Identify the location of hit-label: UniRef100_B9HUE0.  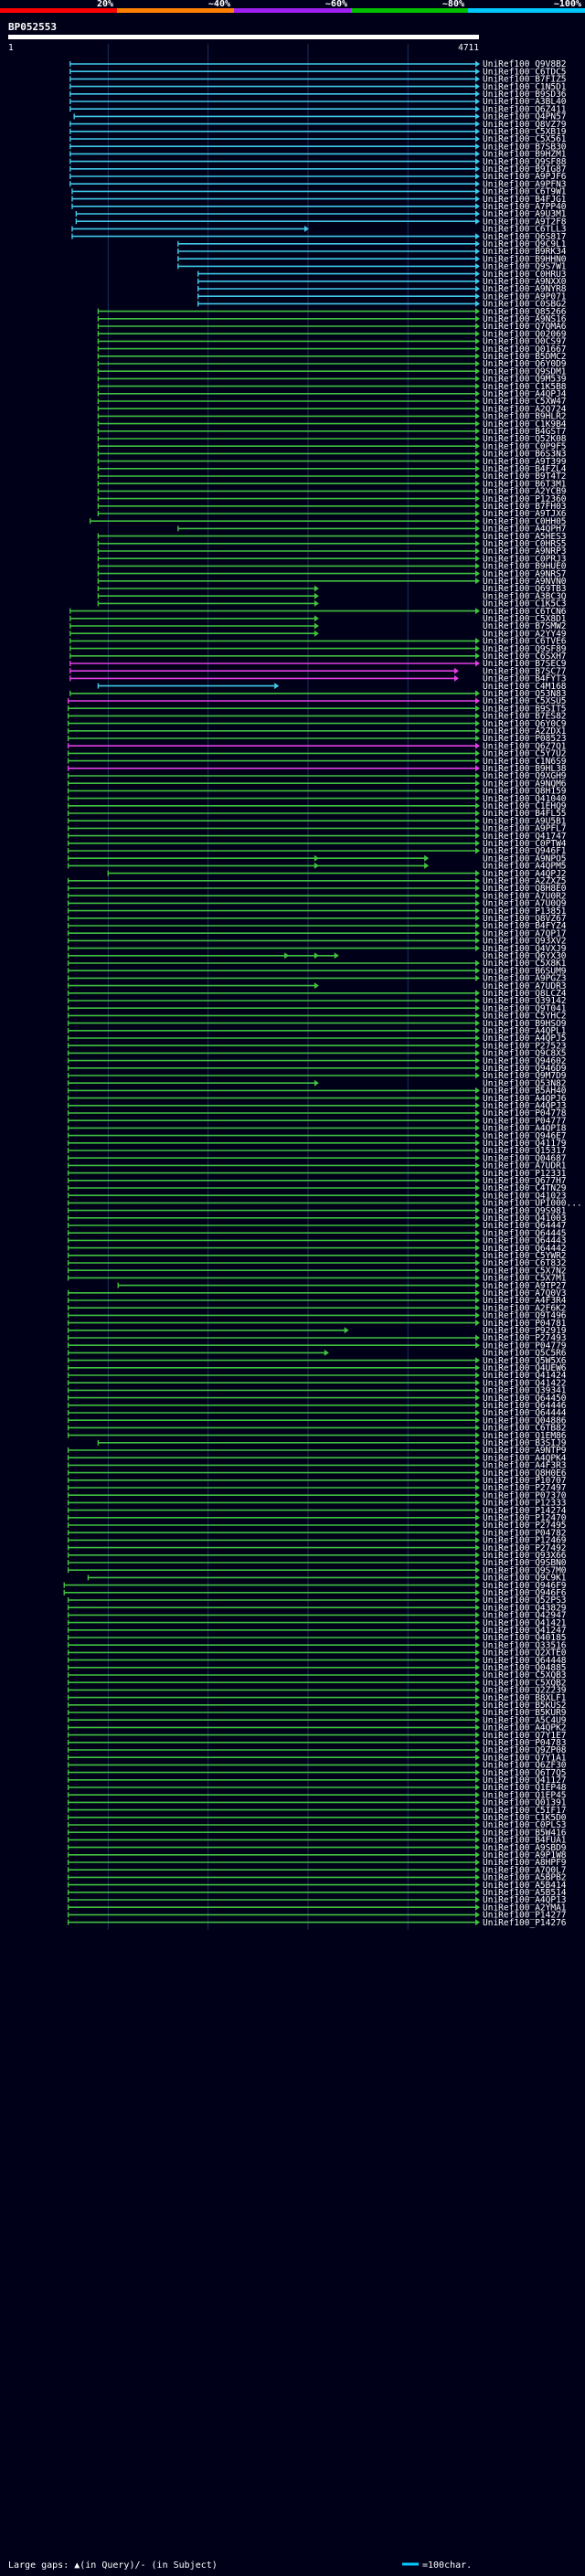
(525, 567).